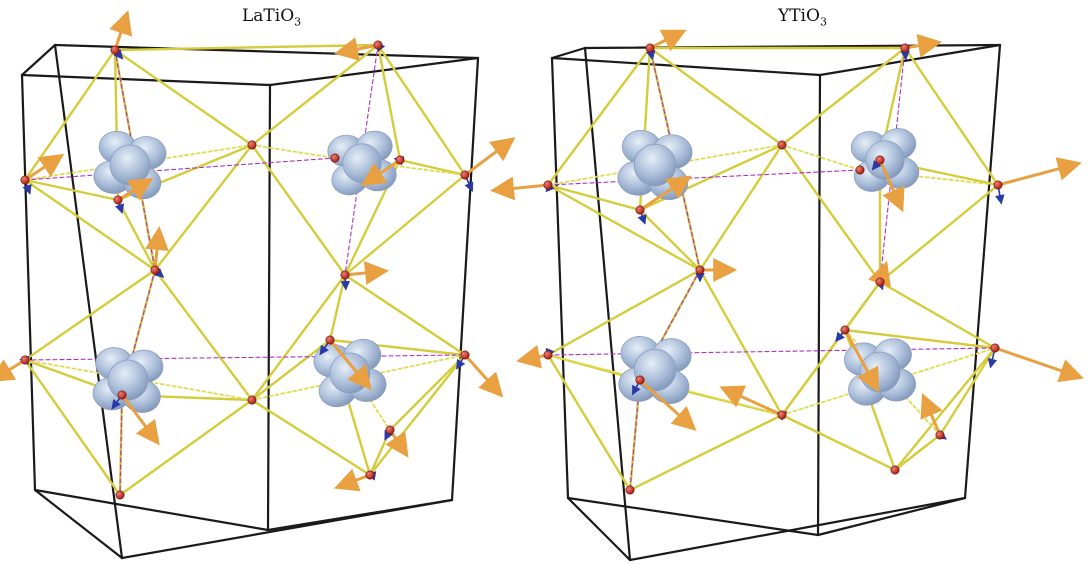 This screenshot has height=565, width=1090. I want to click on title-main: YTiO, so click(799, 16).